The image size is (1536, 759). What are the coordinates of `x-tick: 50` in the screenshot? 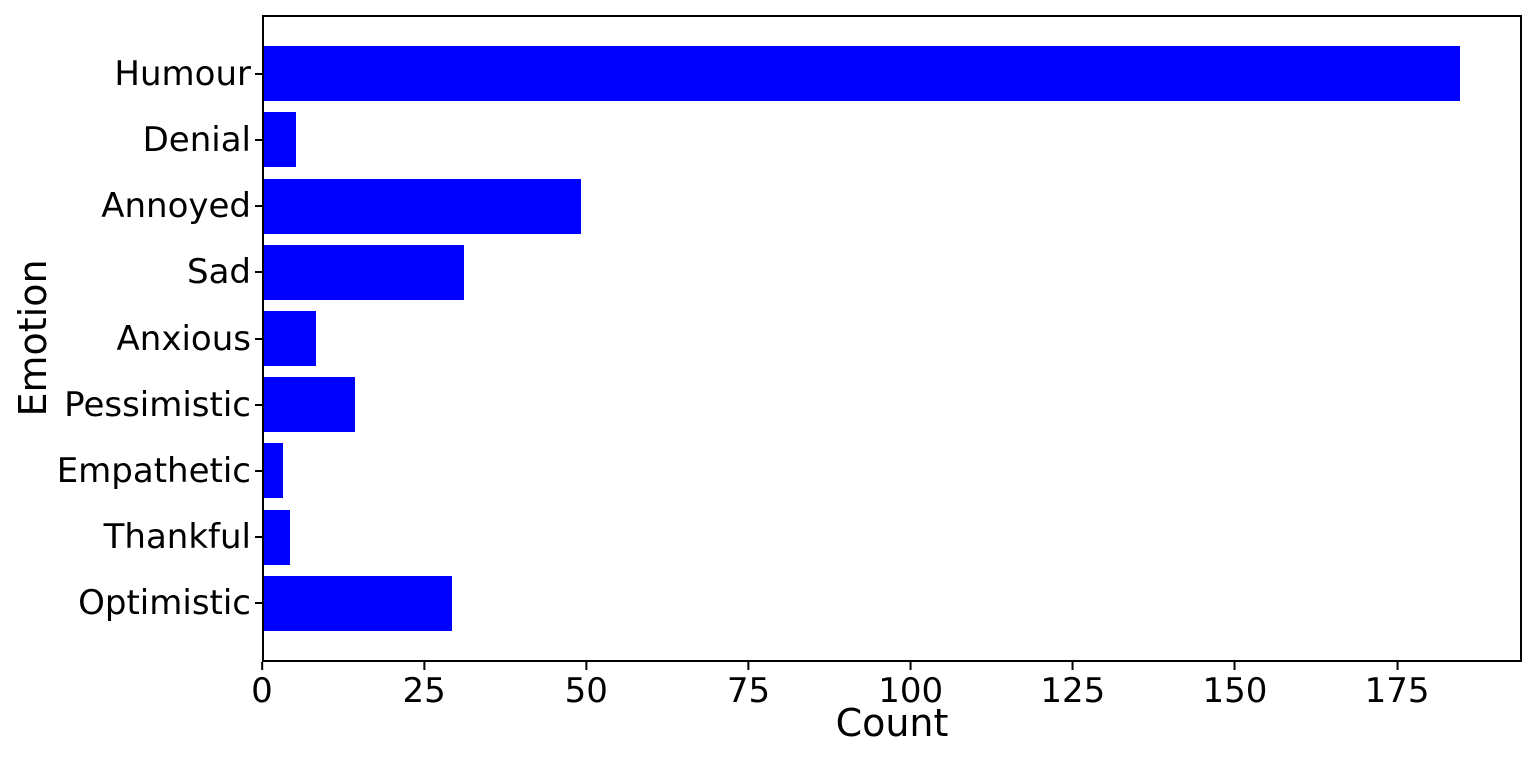 It's located at (586, 685).